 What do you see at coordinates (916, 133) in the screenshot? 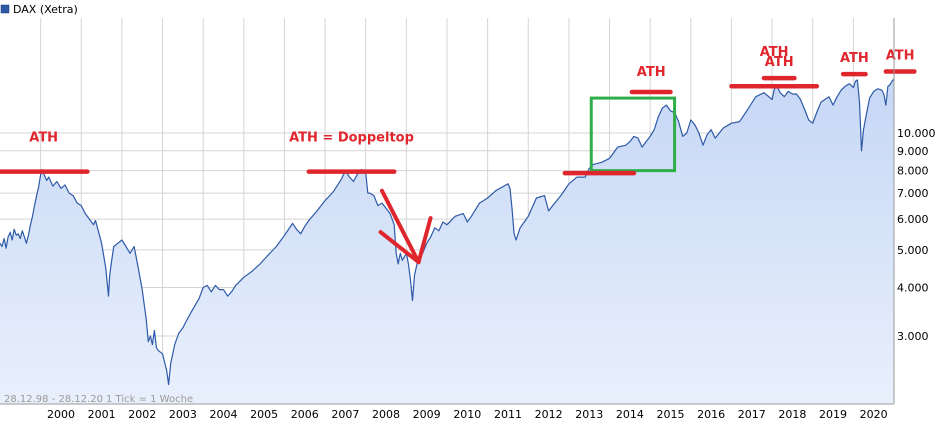
I see `y-tick-label: 10.000` at bounding box center [916, 133].